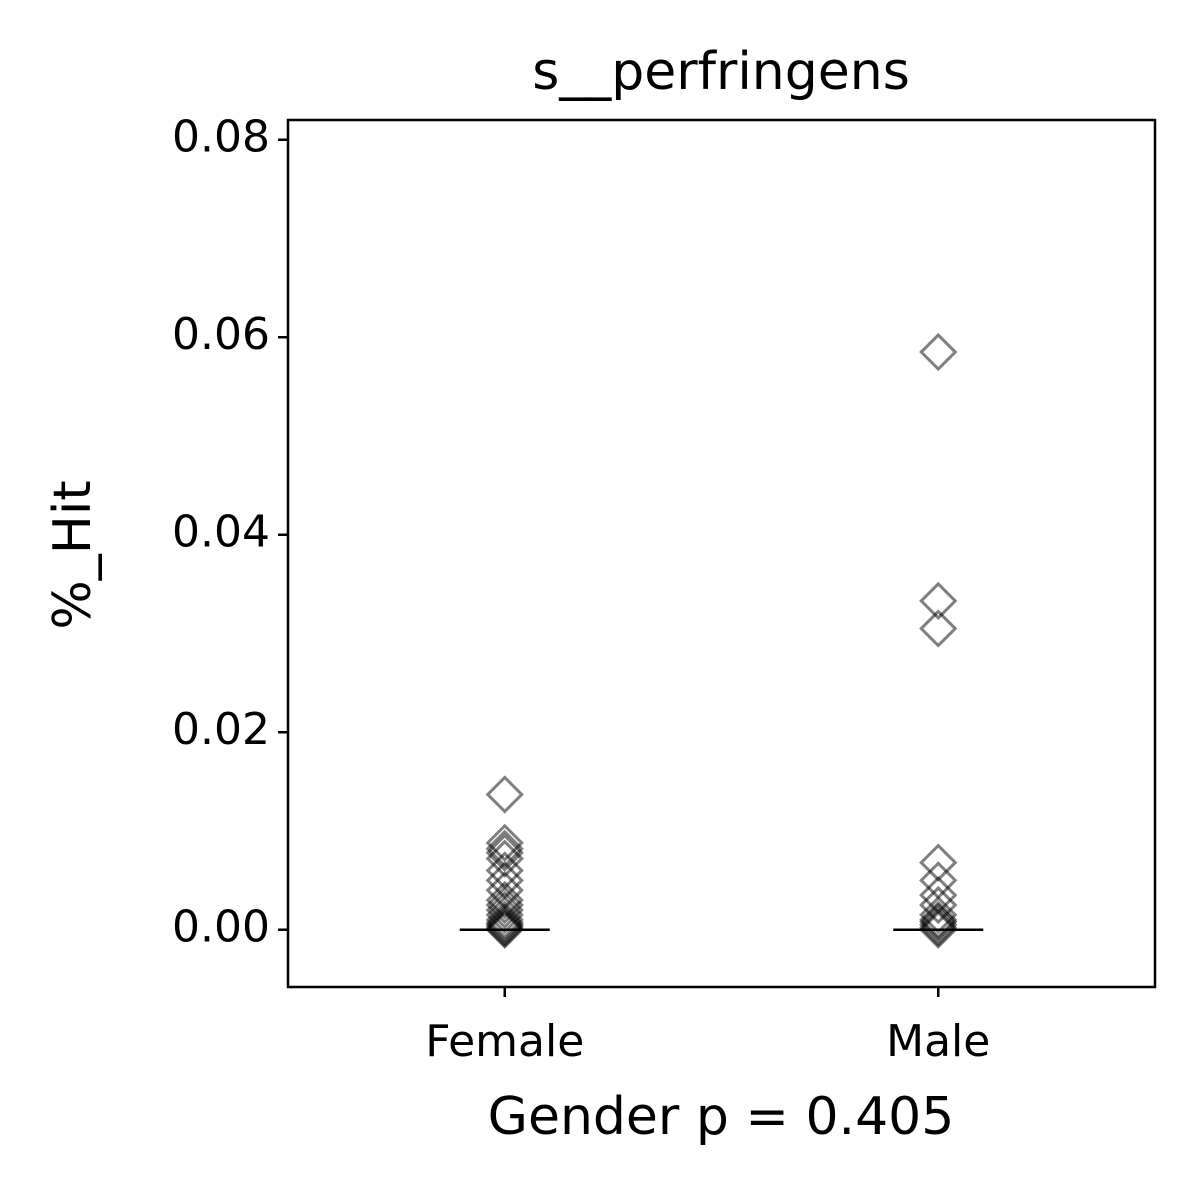 This screenshot has height=1200, width=1200. Describe the element at coordinates (221, 729) in the screenshot. I see `y-tick-label: 0.02` at that location.